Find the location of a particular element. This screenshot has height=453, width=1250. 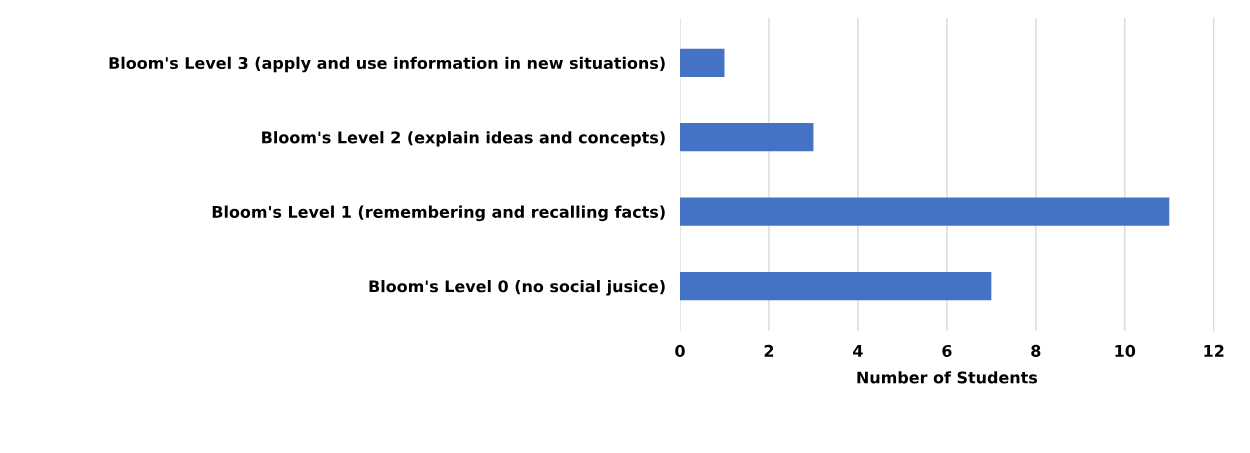

x-axis-title: Number of Students is located at coordinates (947, 377).